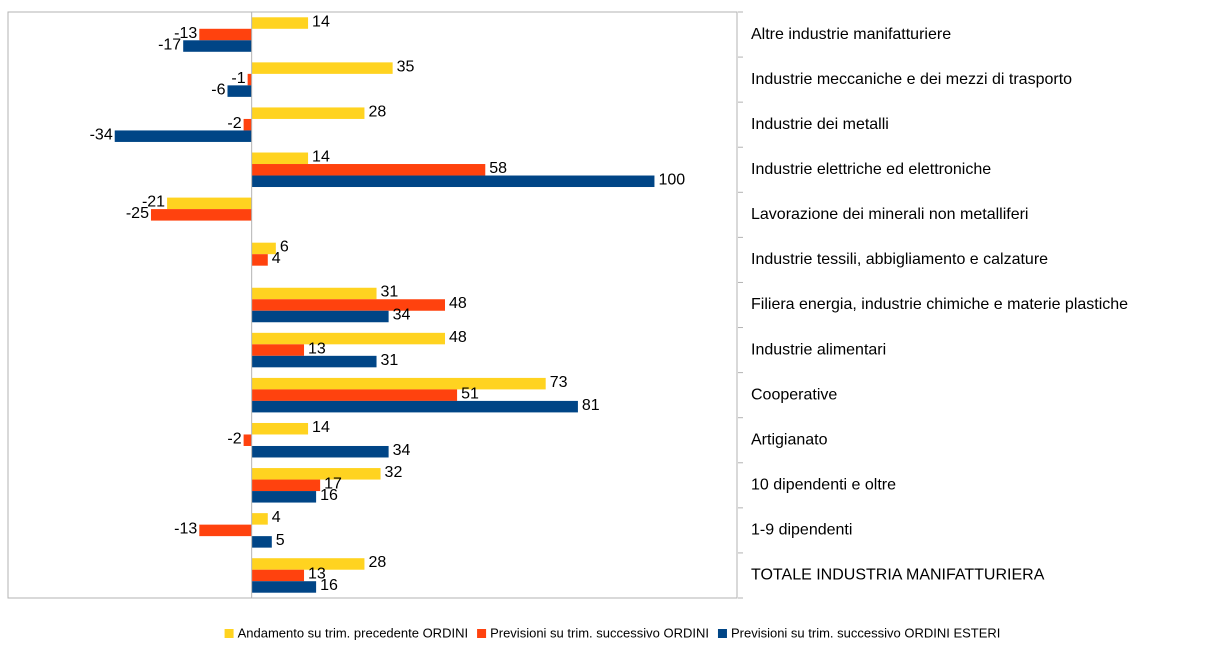 The height and width of the screenshot is (651, 1226). Describe the element at coordinates (470, 393) in the screenshot. I see `value-label: 51` at that location.